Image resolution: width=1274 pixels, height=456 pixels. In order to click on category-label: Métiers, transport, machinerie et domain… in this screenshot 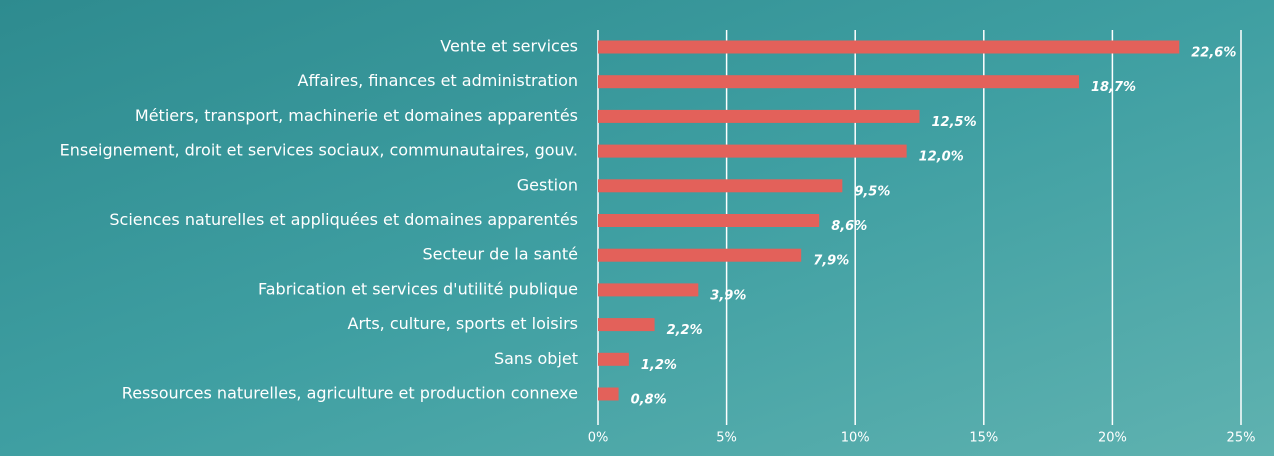, I will do `click(356, 115)`.